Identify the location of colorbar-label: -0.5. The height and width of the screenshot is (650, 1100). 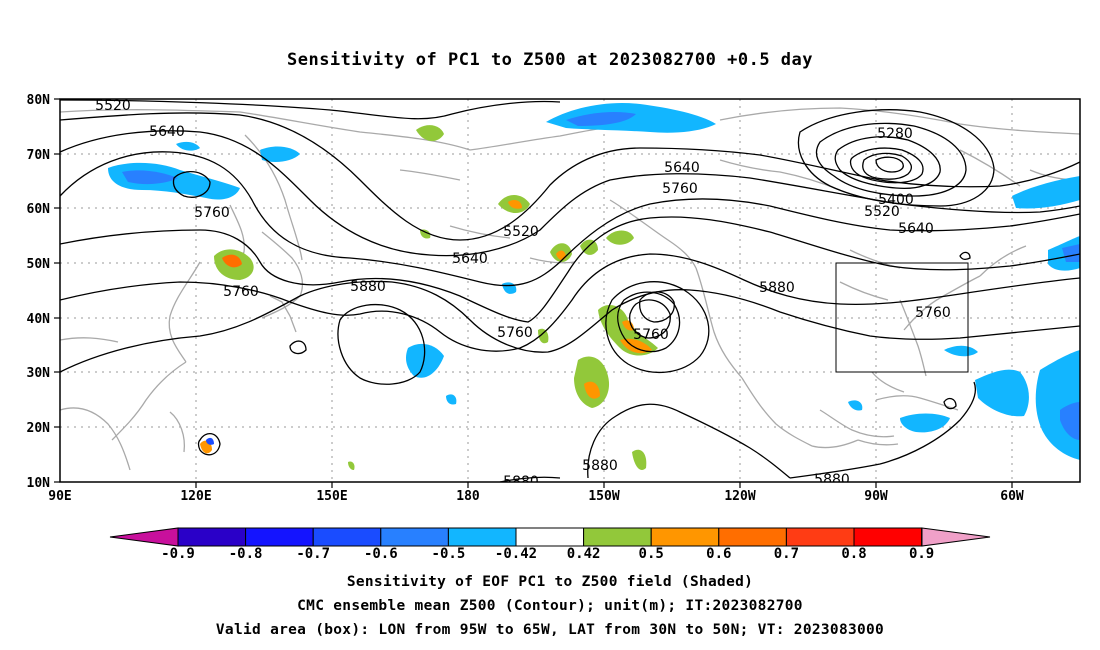
(449, 554).